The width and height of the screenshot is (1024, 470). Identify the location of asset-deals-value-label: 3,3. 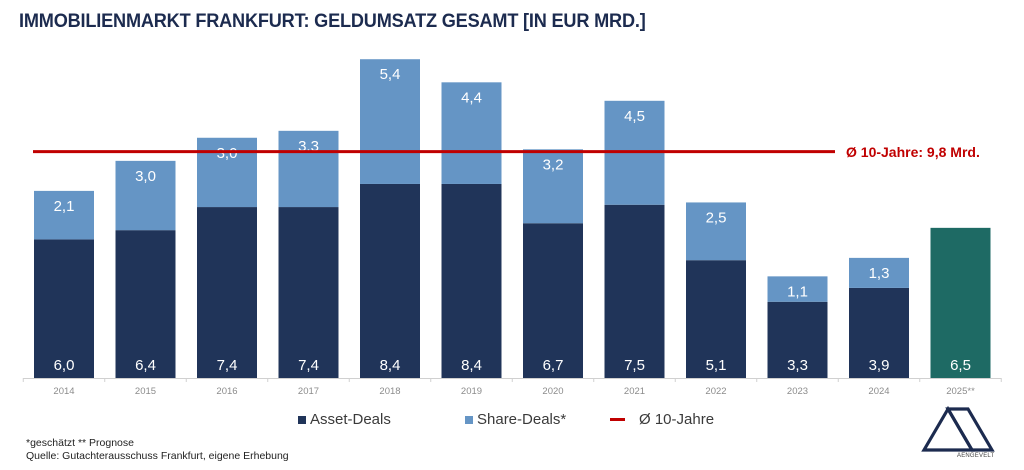
(797, 365).